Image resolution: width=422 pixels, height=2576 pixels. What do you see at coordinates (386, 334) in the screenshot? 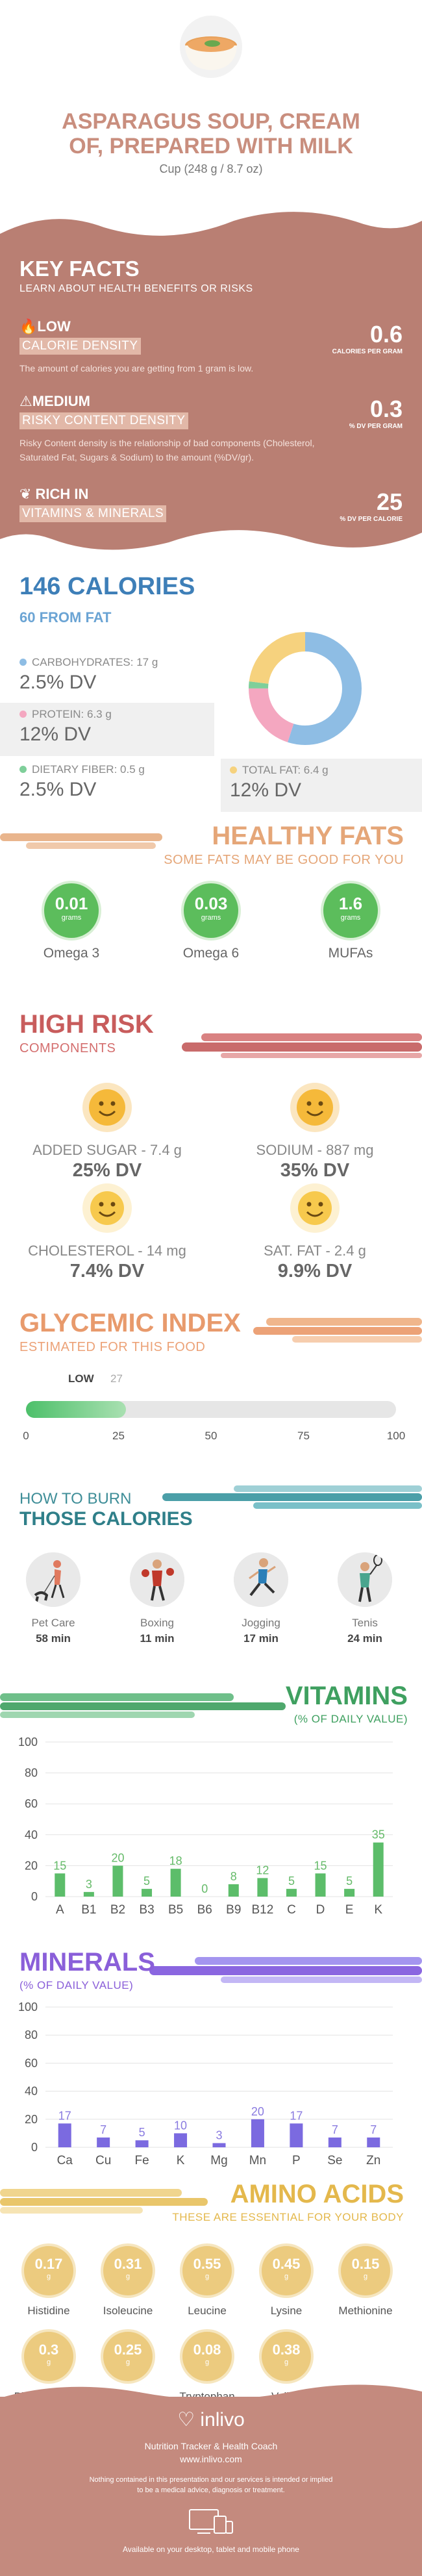
I see `key-fact-value: 0.6` at bounding box center [386, 334].